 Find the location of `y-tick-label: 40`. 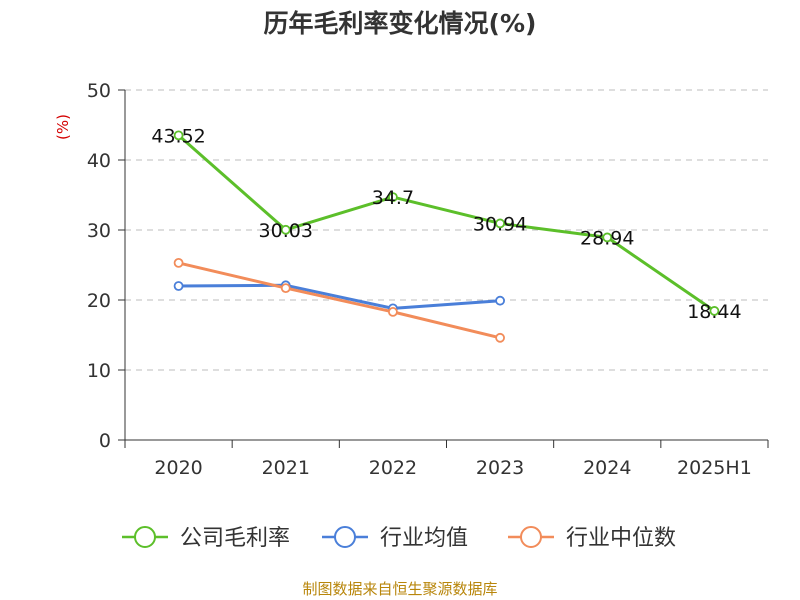

y-tick-label: 40 is located at coordinates (99, 161).